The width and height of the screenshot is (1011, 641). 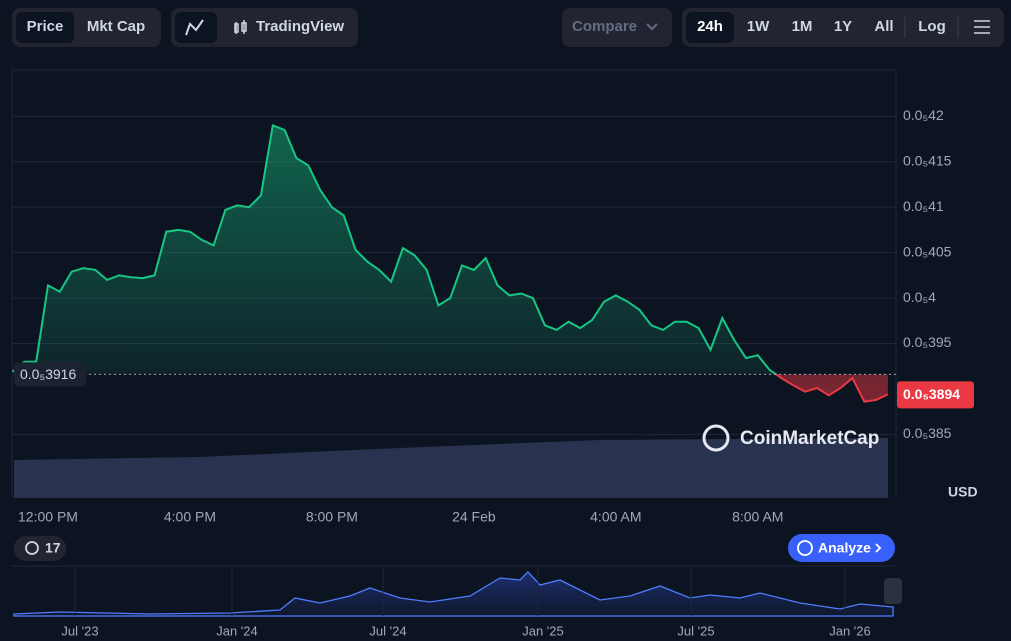 I want to click on active-range, so click(x=710, y=27).